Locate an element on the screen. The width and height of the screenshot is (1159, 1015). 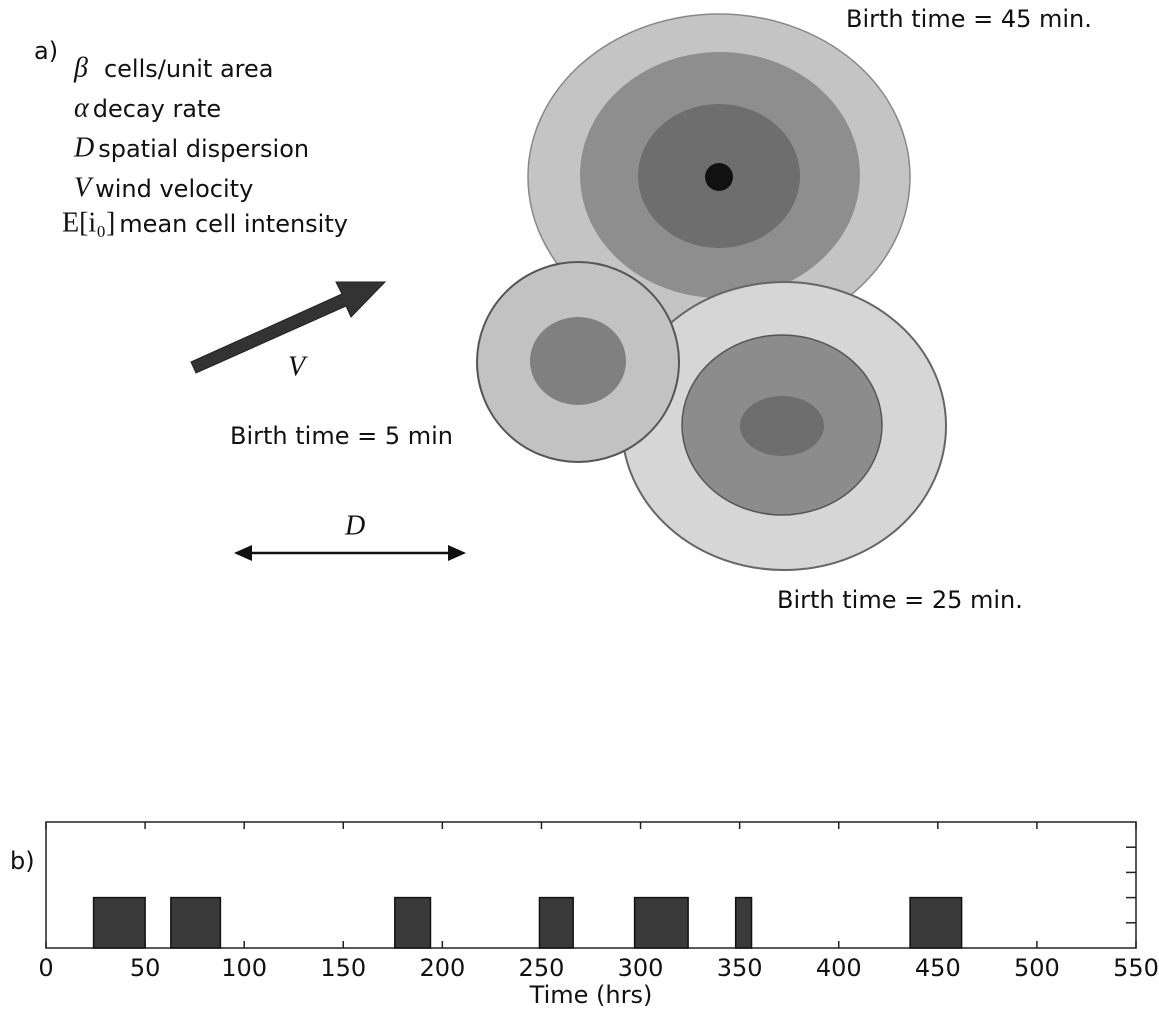
legend-text: wind velocity is located at coordinates (174, 189).